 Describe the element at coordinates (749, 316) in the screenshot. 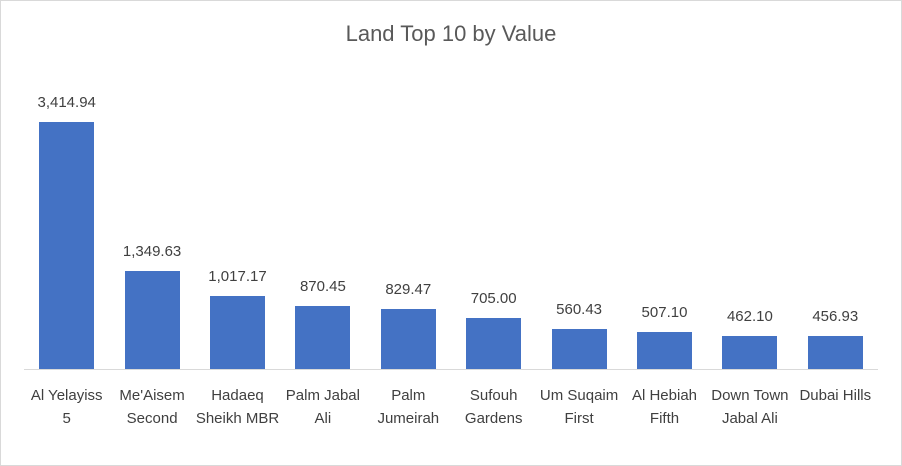

I see `value-label: 462.10` at that location.